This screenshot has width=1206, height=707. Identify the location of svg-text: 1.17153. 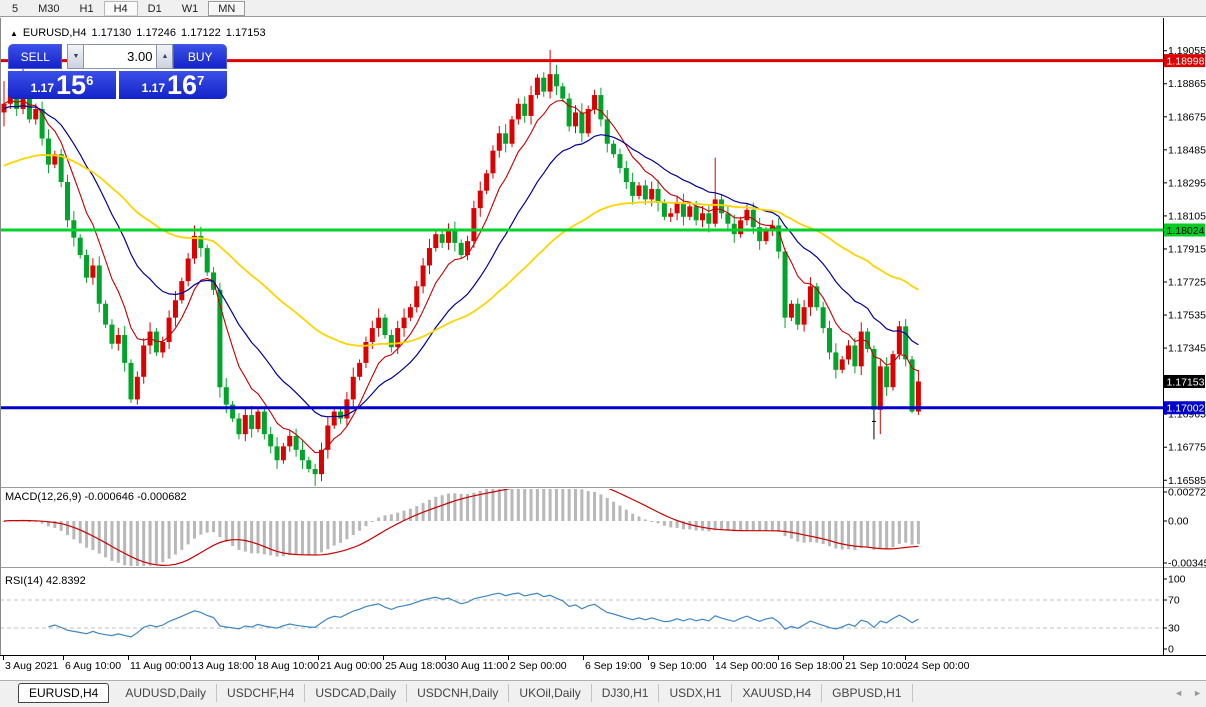
(1186, 382).